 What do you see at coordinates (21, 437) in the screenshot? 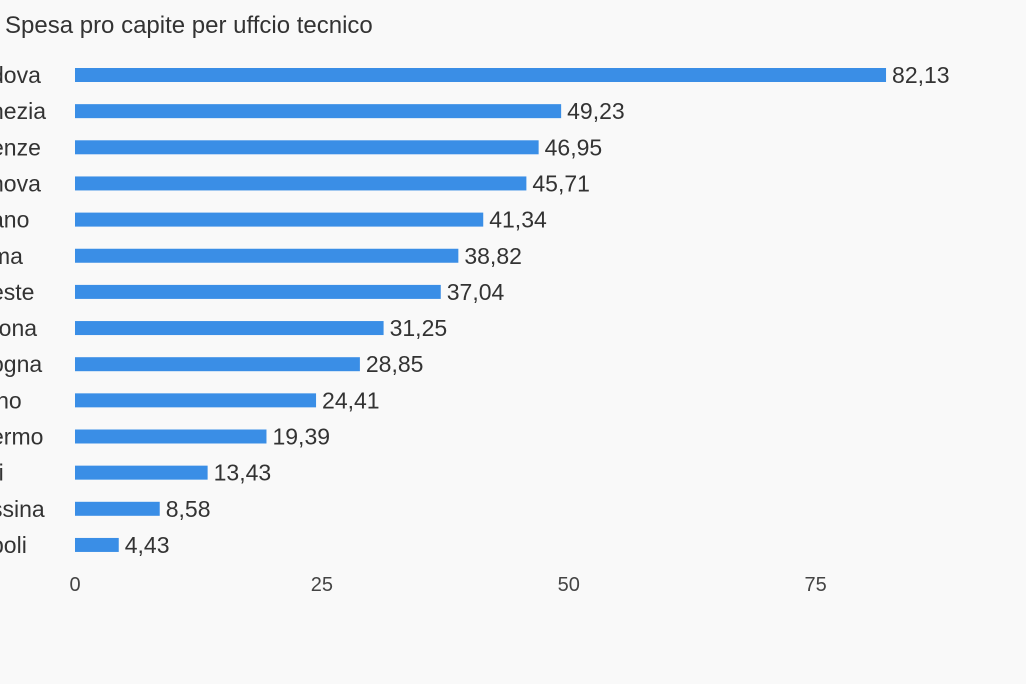
I see `category-label: ermo` at bounding box center [21, 437].